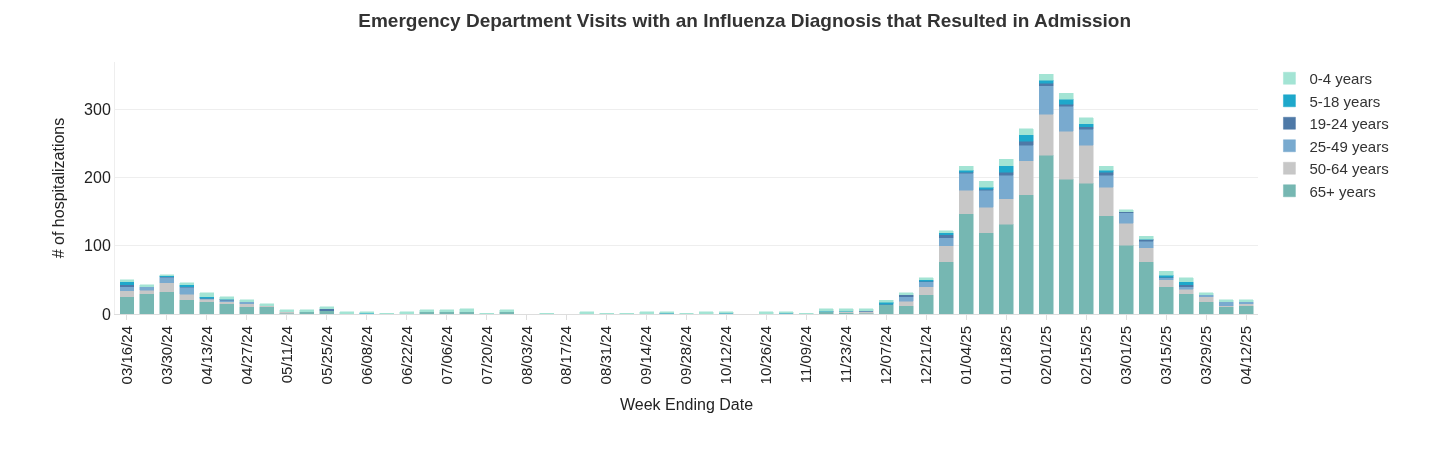  I want to click on x-tick-label: 03/16/24, so click(126, 355).